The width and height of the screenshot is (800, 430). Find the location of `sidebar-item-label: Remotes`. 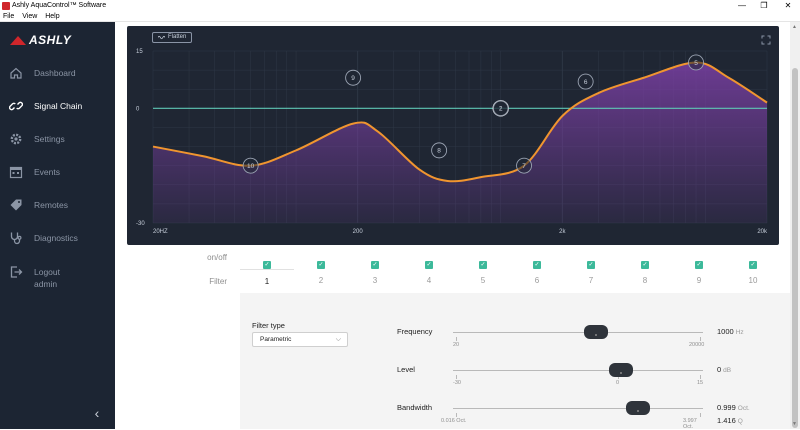

sidebar-item-label: Remotes is located at coordinates (51, 205).